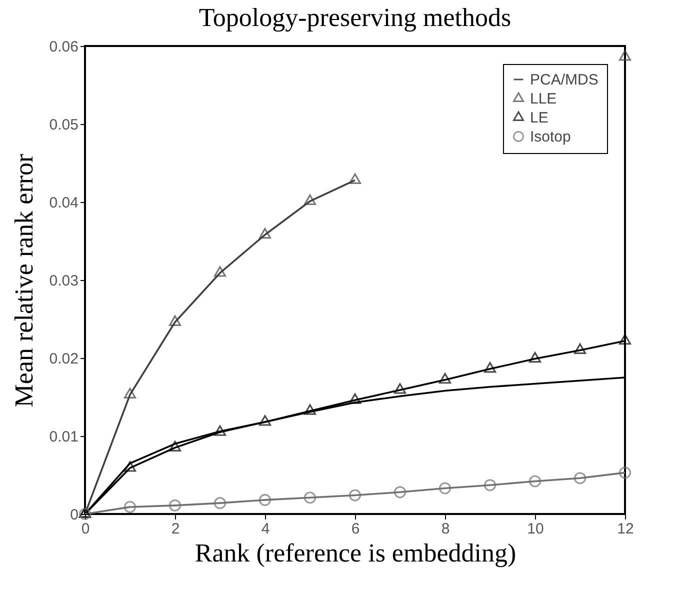 The width and height of the screenshot is (695, 602). I want to click on legend-label: LLE, so click(543, 99).